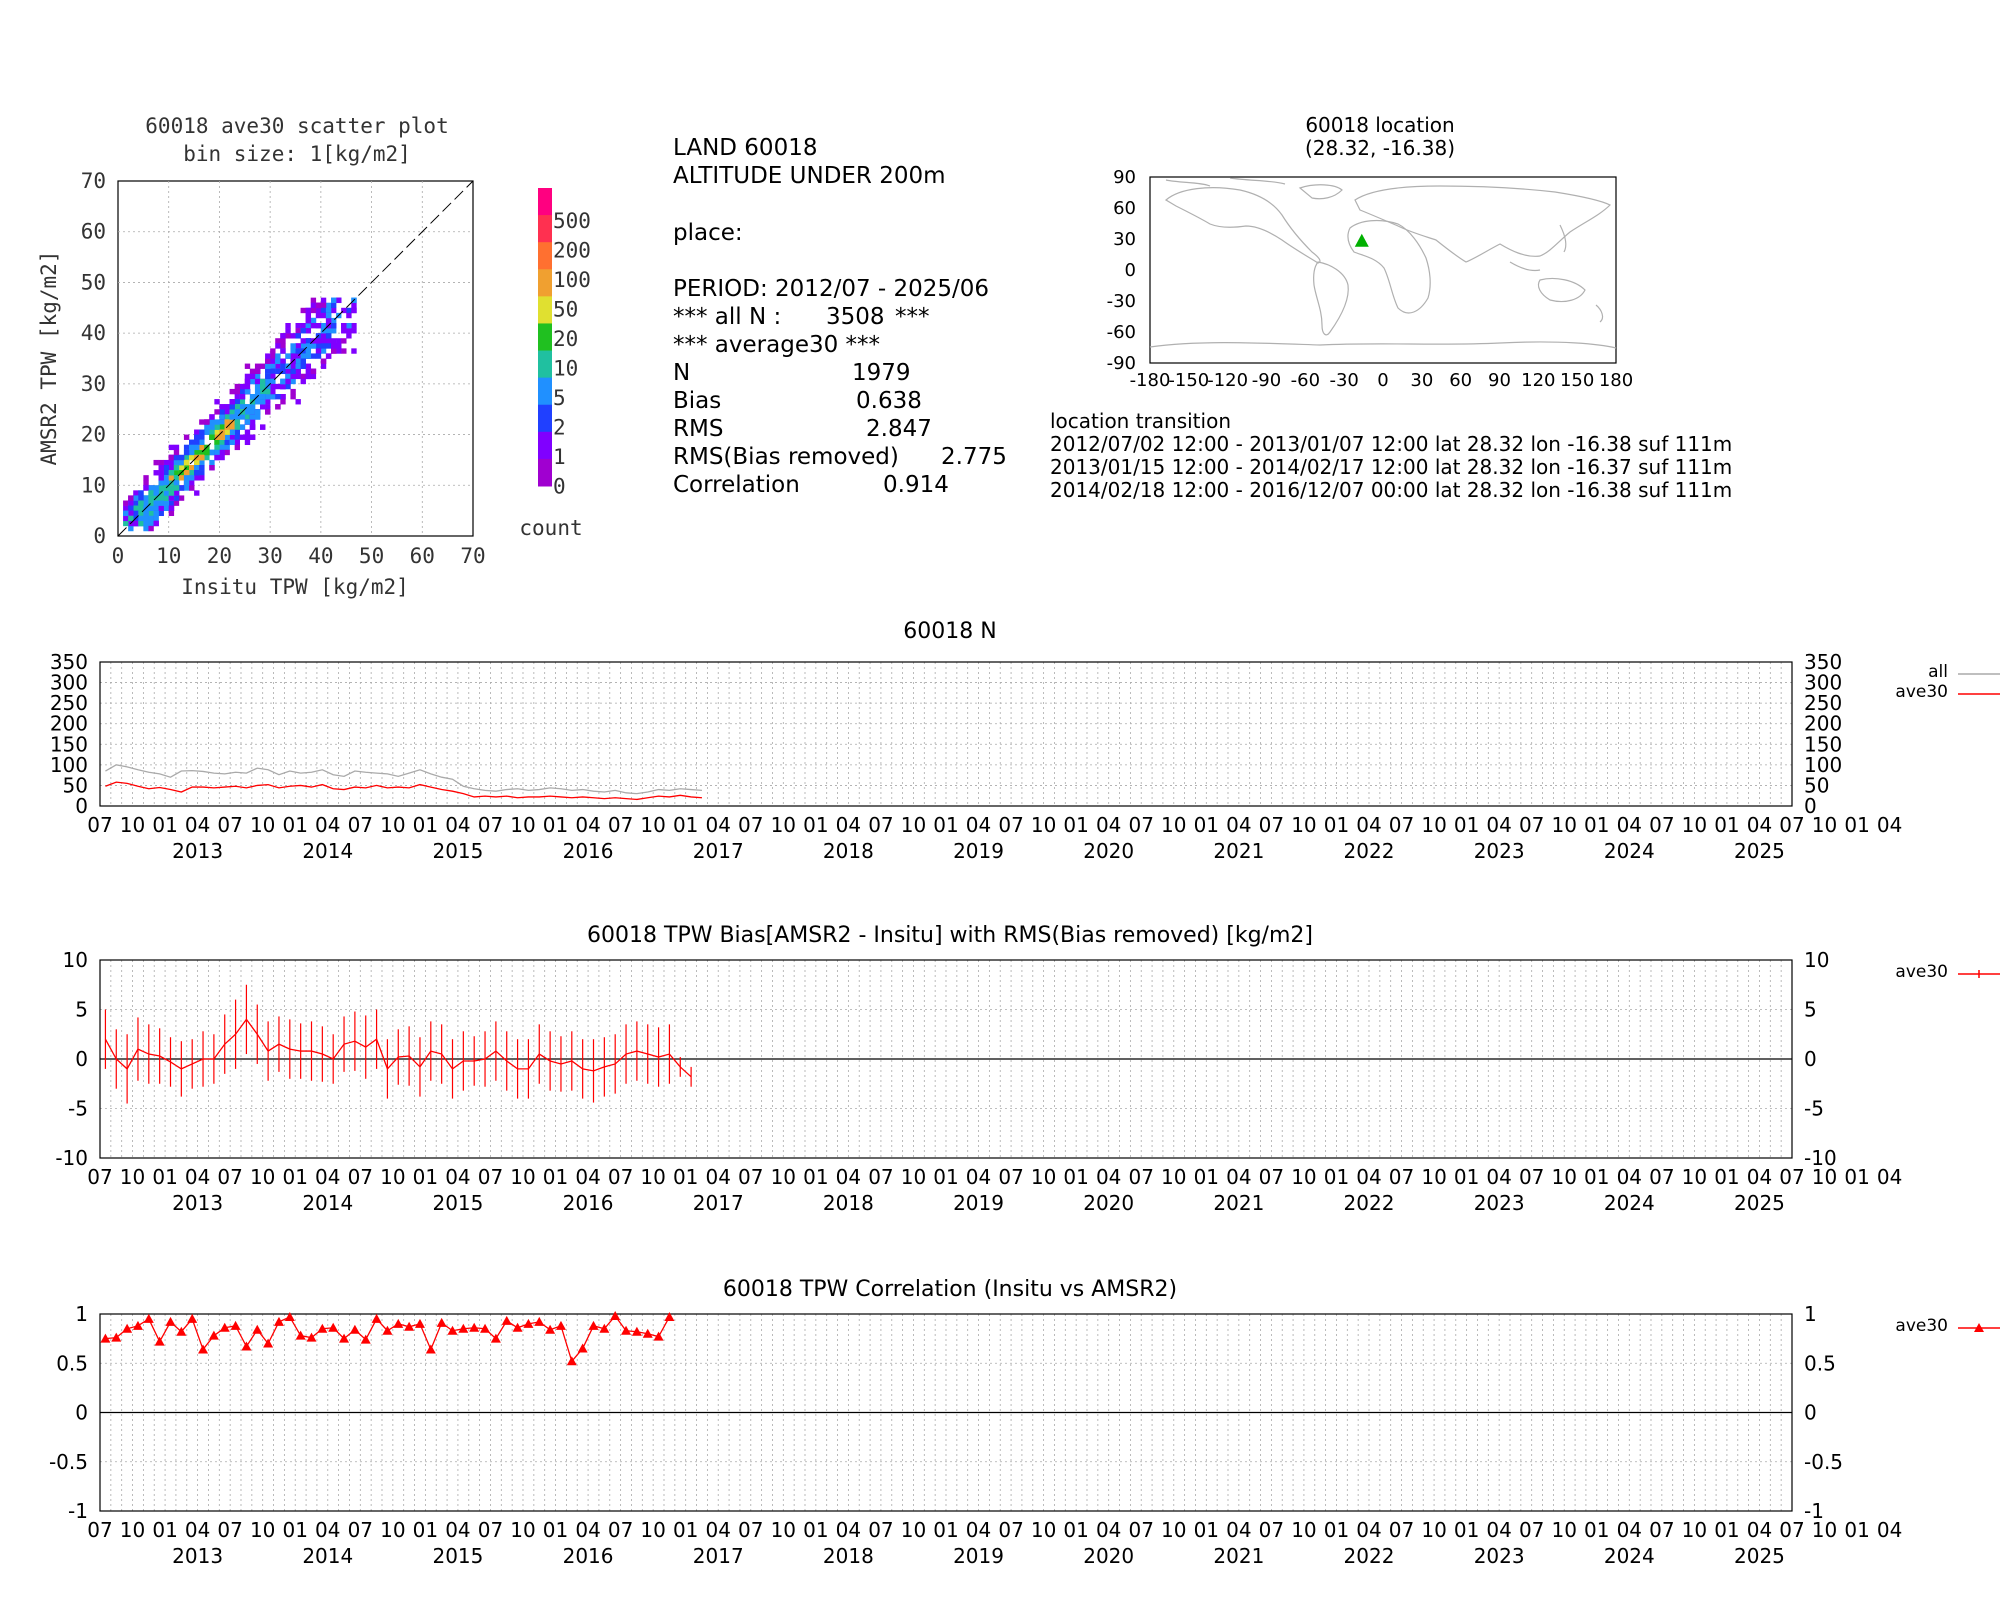 This screenshot has width=2000, height=1600. Describe the element at coordinates (848, 851) in the screenshot. I see `year-label: 2018` at that location.